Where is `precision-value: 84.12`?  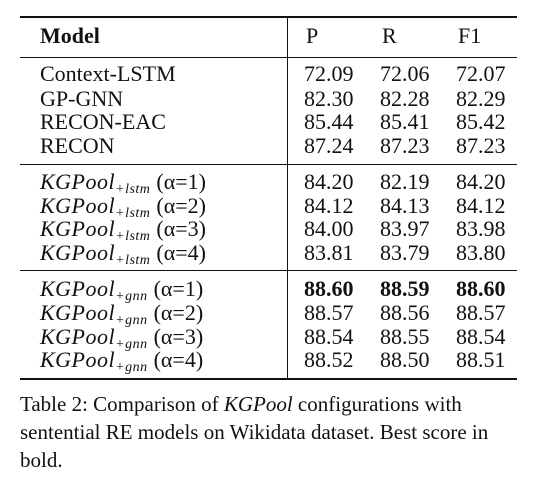
precision-value: 84.12 is located at coordinates (329, 205).